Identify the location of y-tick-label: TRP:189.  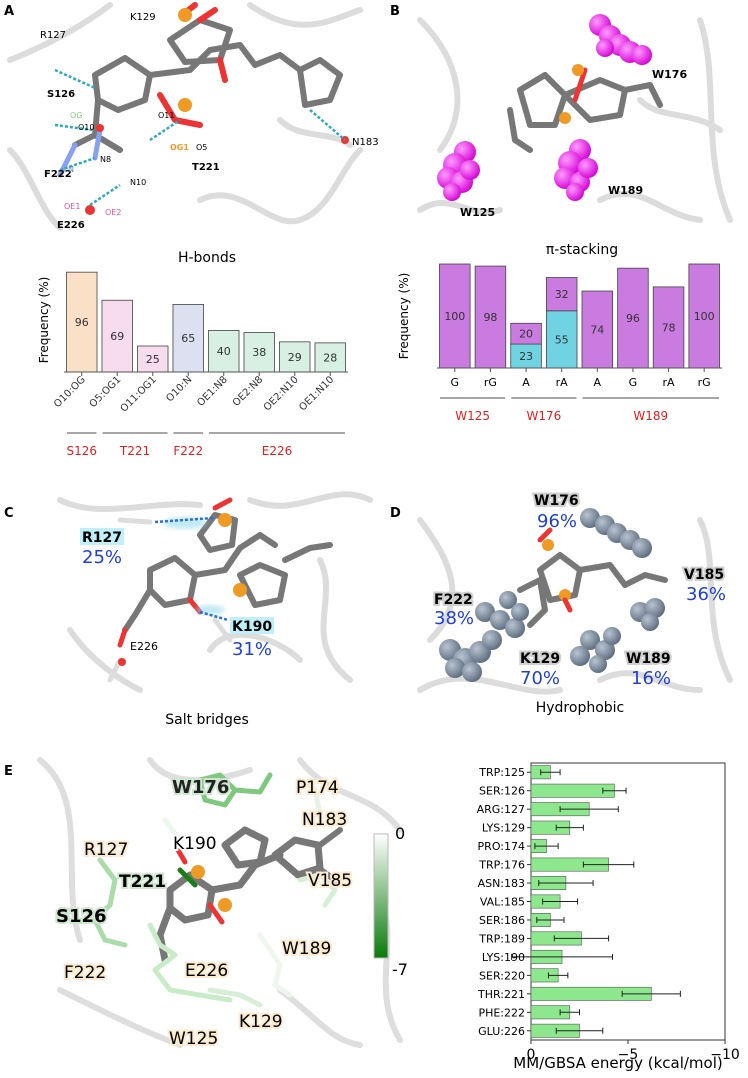
(501, 938).